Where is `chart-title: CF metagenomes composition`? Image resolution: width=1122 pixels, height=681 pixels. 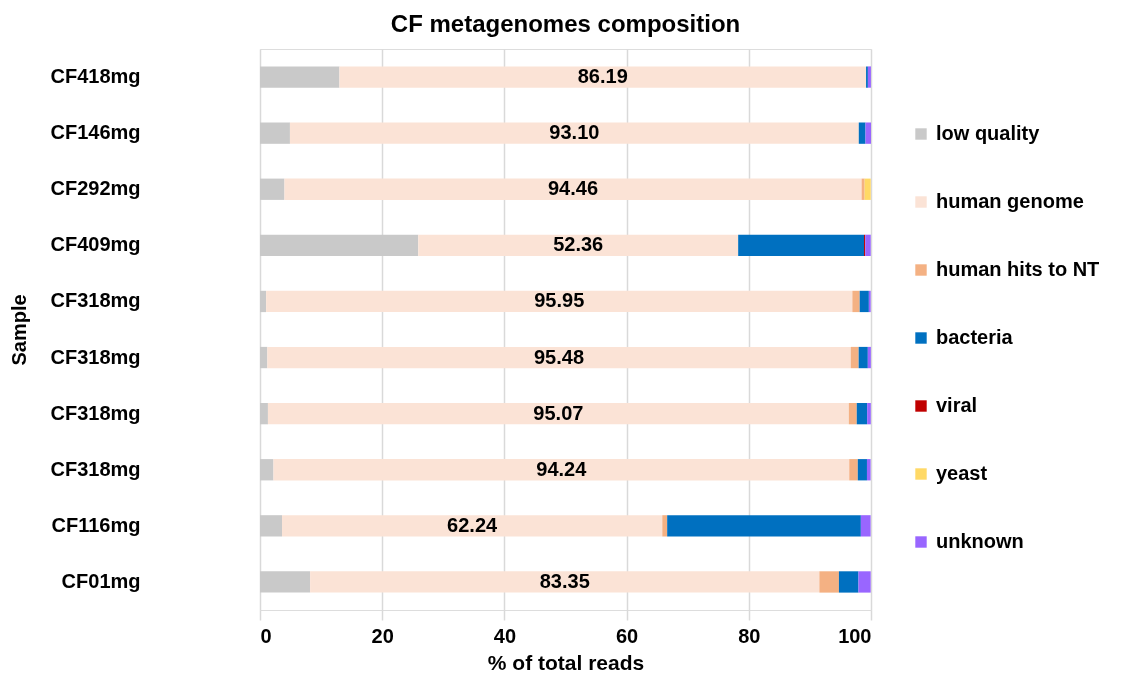
chart-title: CF metagenomes composition is located at coordinates (565, 23).